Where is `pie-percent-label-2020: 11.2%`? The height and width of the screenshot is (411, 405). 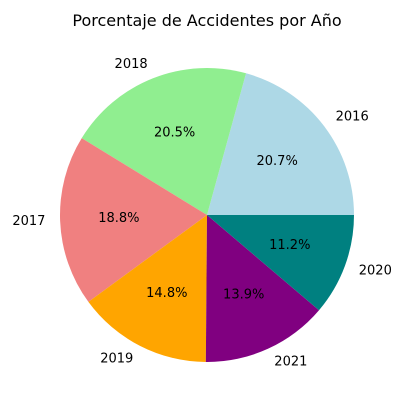 pie-percent-label-2020: 11.2% is located at coordinates (289, 245).